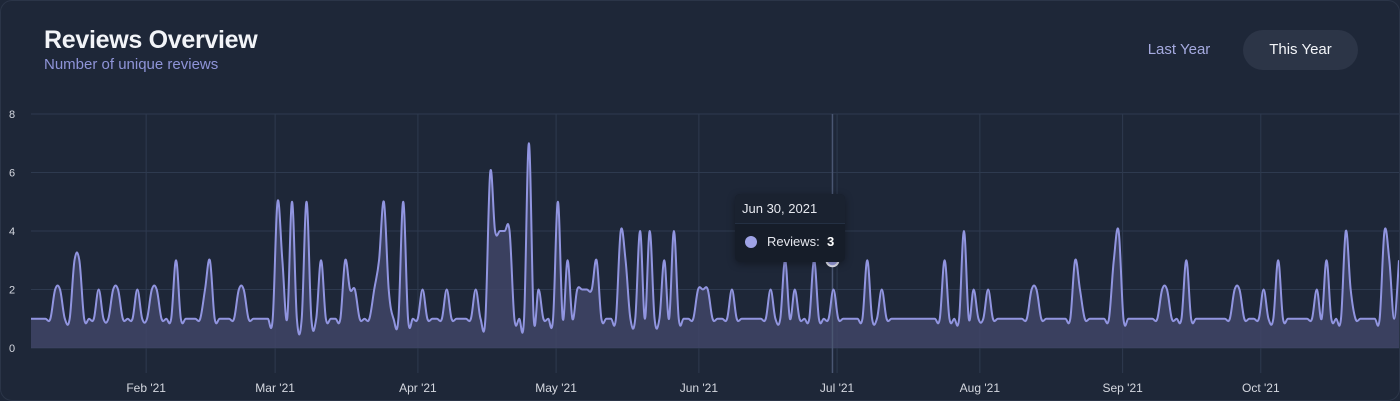 The width and height of the screenshot is (1400, 401). I want to click on page-title: Reviews Overview, so click(151, 40).